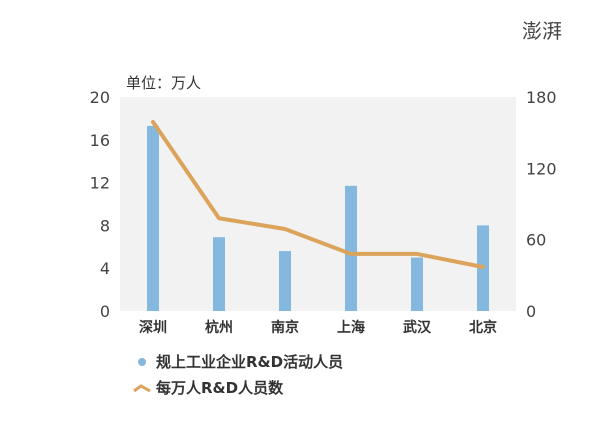 The height and width of the screenshot is (437, 600). I want to click on left-axis-tick: 0, so click(105, 311).